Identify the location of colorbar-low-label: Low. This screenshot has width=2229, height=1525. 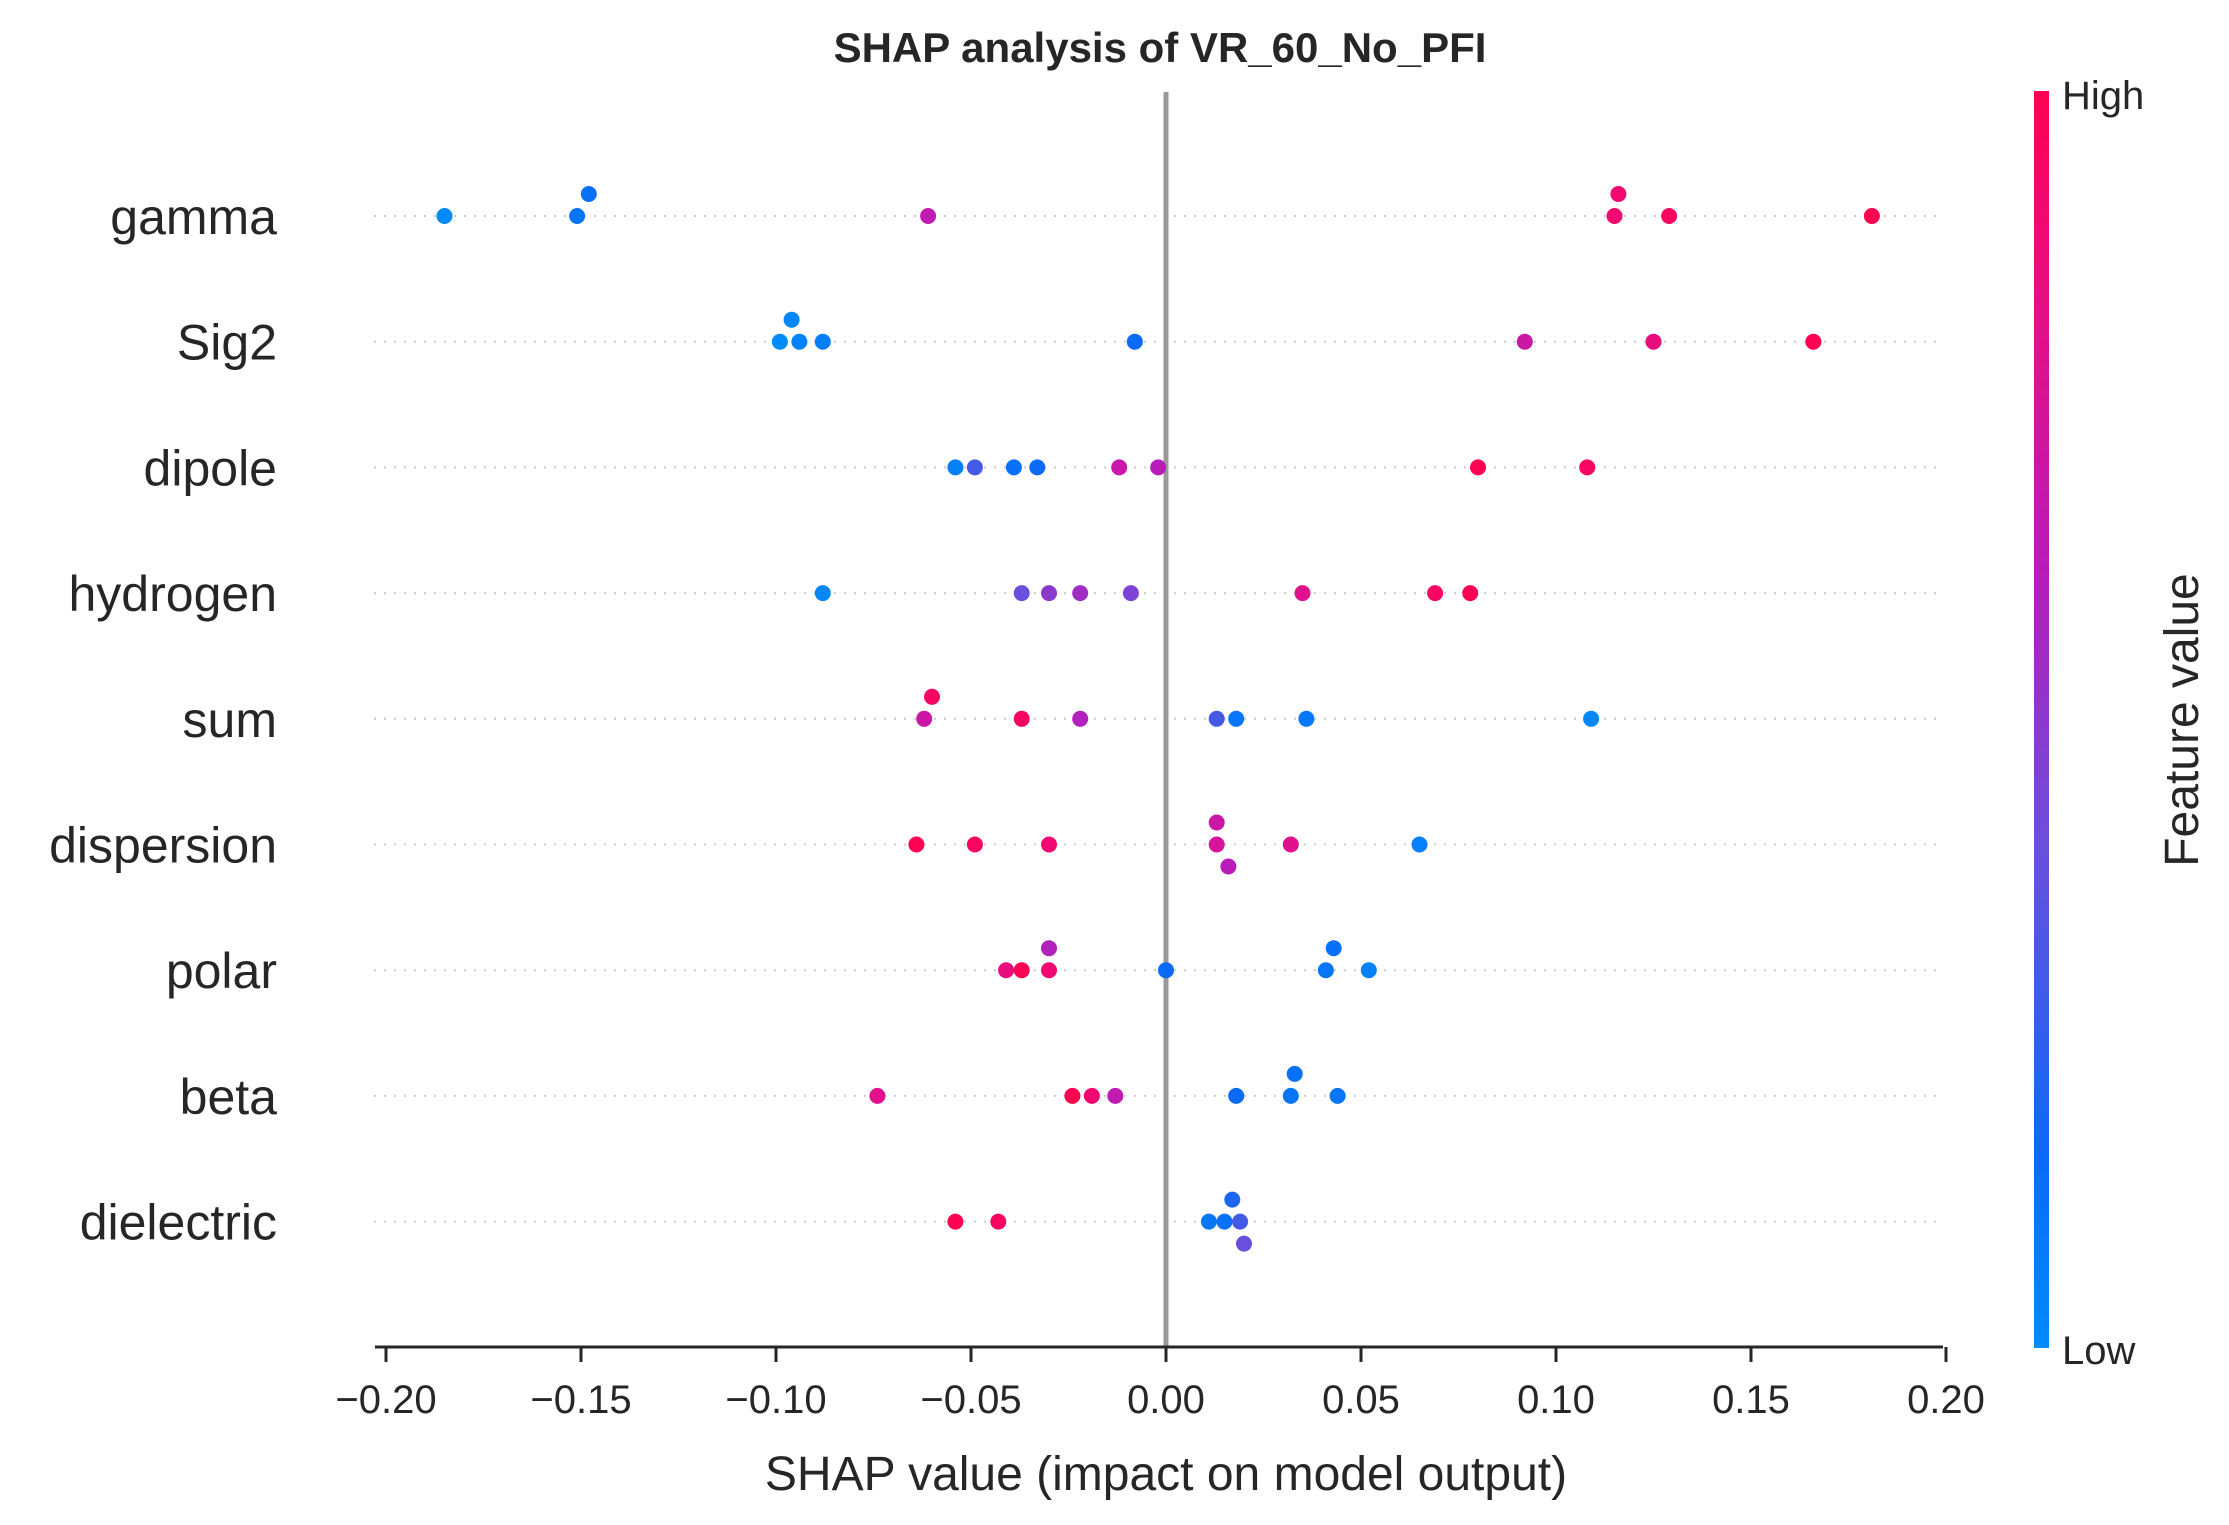
(2098, 1351).